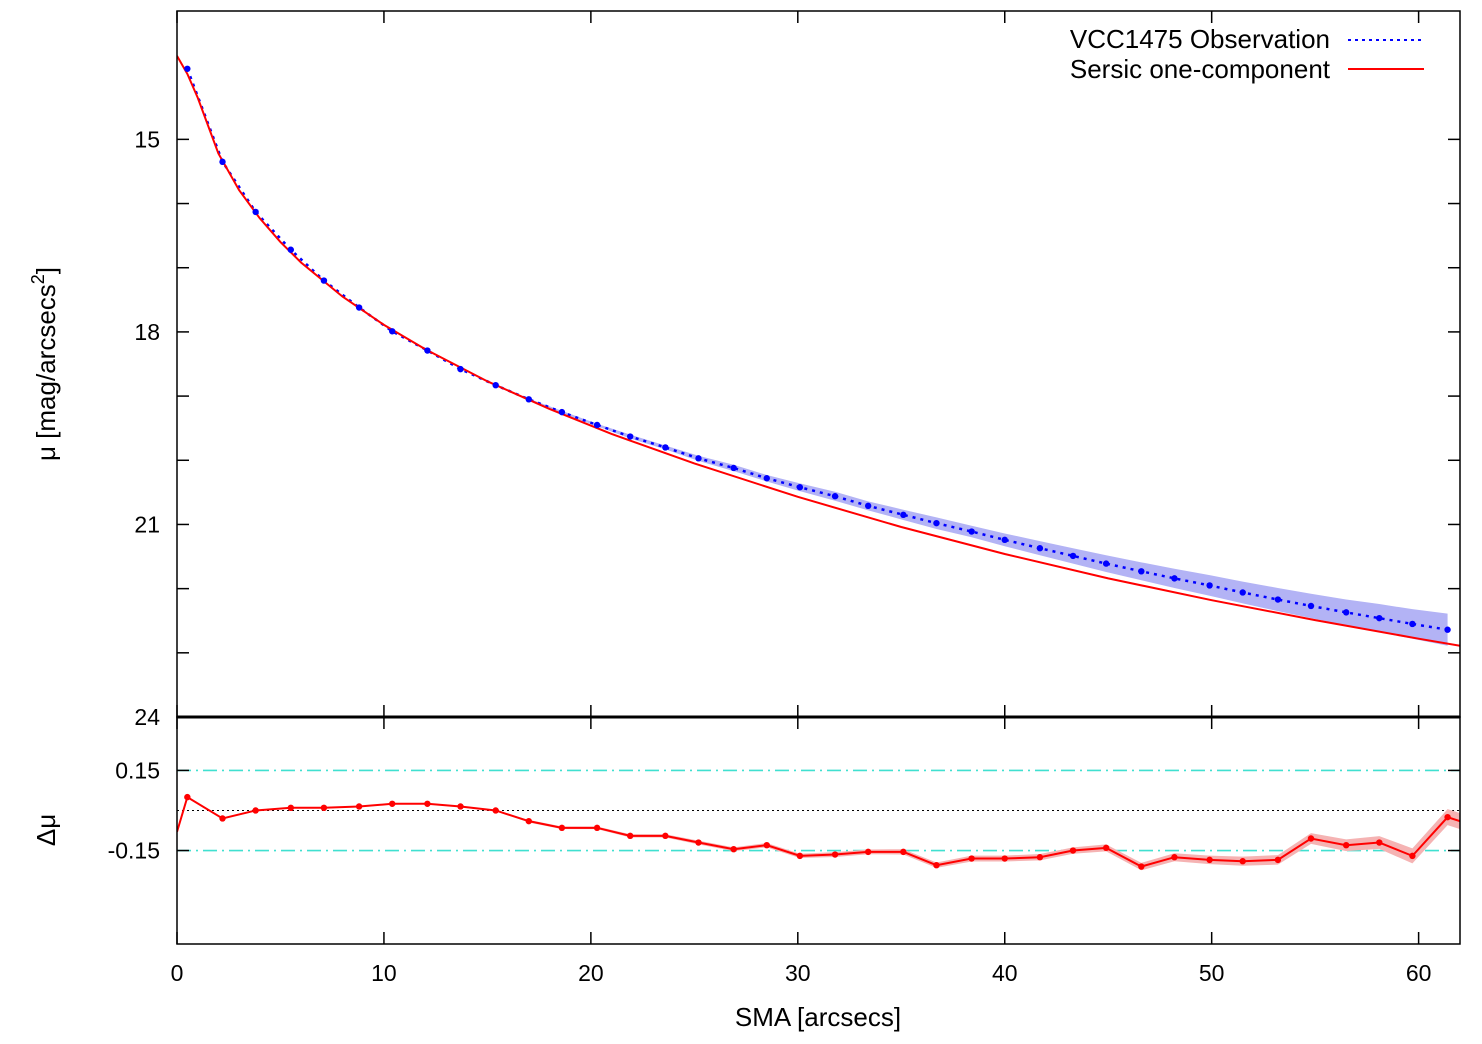 This screenshot has height=1044, width=1482. I want to click on residual-line, so click(818, 831).